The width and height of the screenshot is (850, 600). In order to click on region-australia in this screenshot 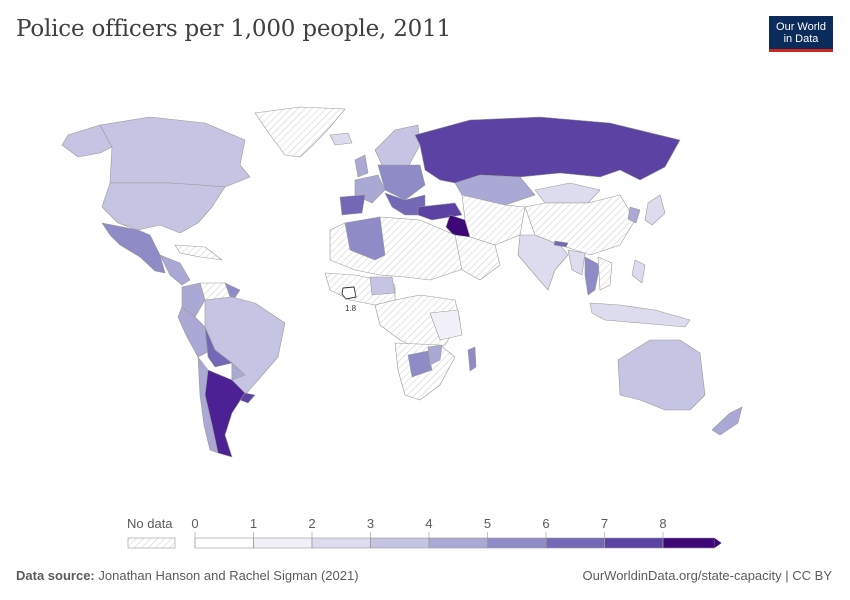, I will do `click(661, 375)`.